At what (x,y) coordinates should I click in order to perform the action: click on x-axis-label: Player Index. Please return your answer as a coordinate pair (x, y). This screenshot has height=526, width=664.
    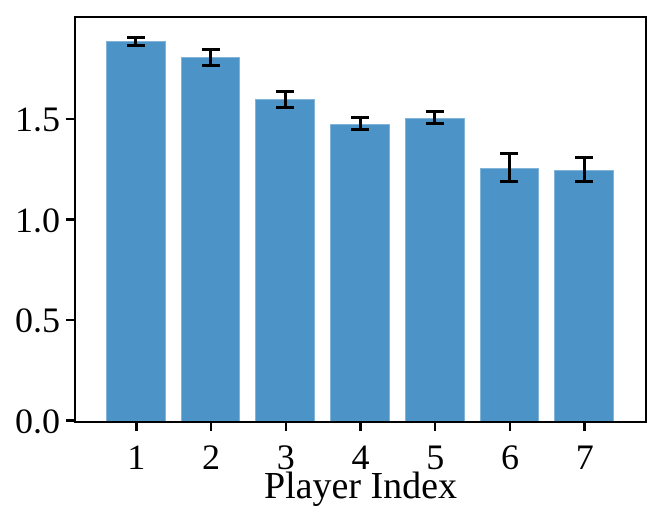
    Looking at the image, I should click on (360, 486).